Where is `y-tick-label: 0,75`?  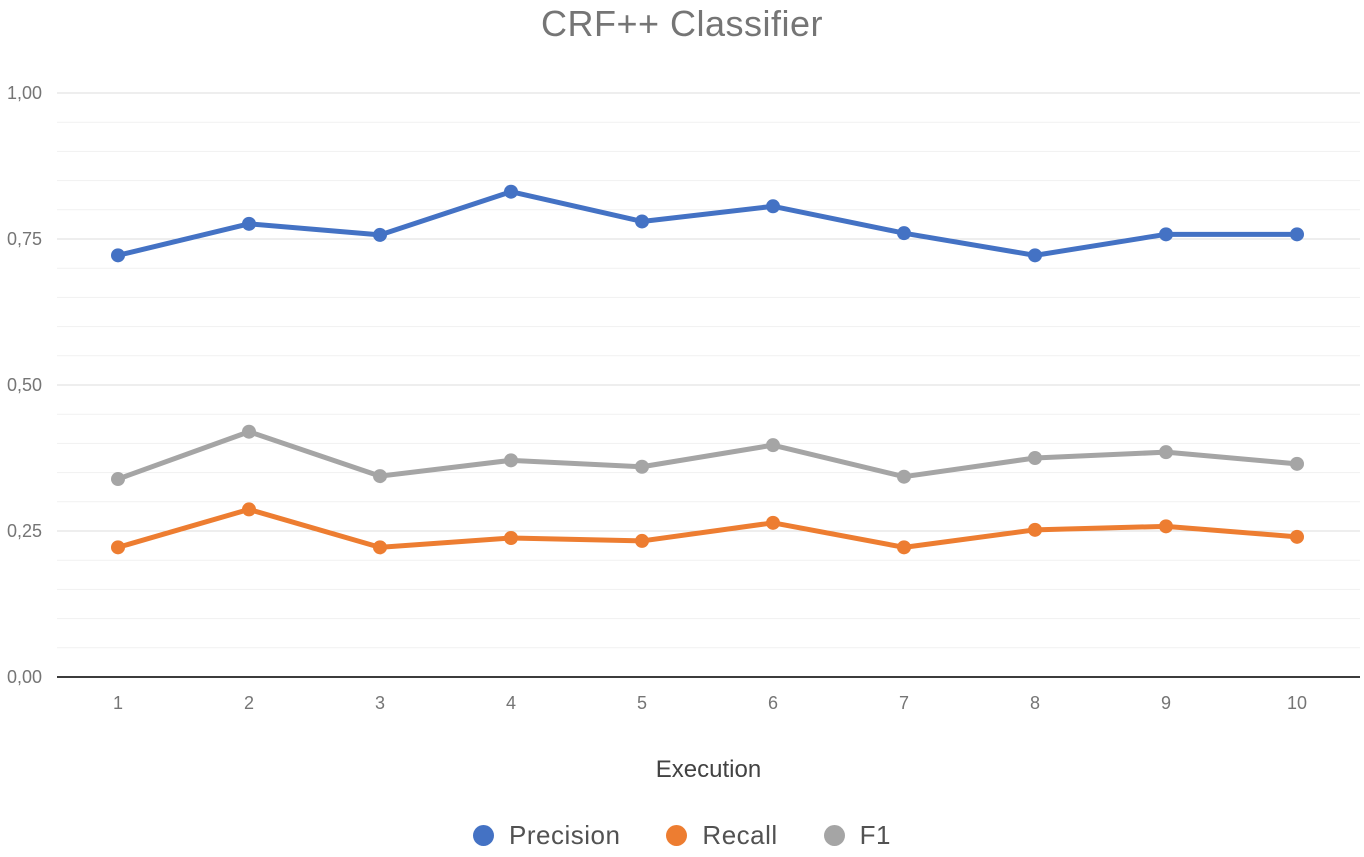
y-tick-label: 0,75 is located at coordinates (24, 239).